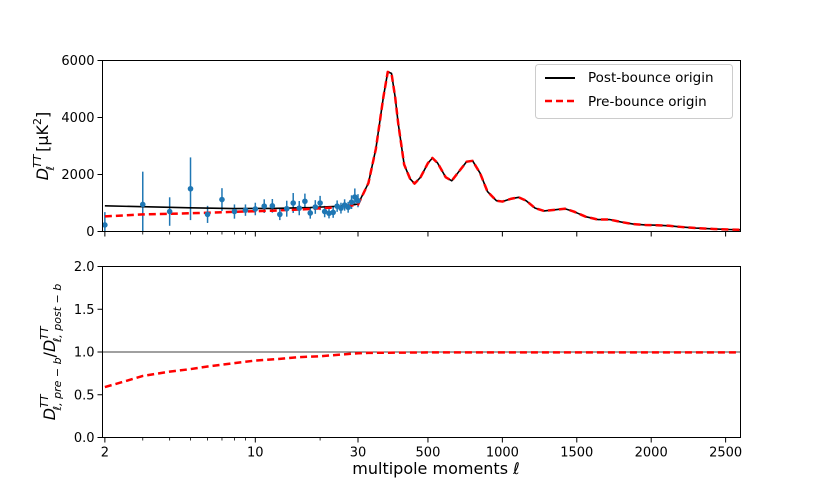  Describe the element at coordinates (576, 453) in the screenshot. I see `xtick-label: 1500` at that location.